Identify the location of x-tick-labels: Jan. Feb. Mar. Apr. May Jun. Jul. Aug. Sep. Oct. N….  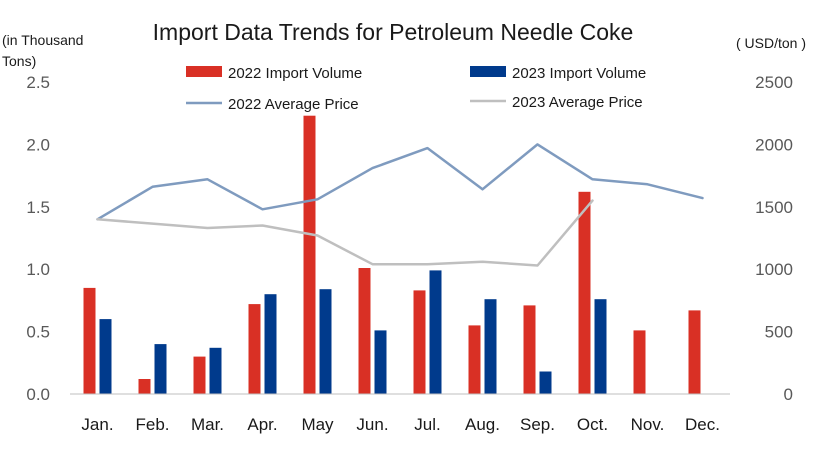
(400, 424).